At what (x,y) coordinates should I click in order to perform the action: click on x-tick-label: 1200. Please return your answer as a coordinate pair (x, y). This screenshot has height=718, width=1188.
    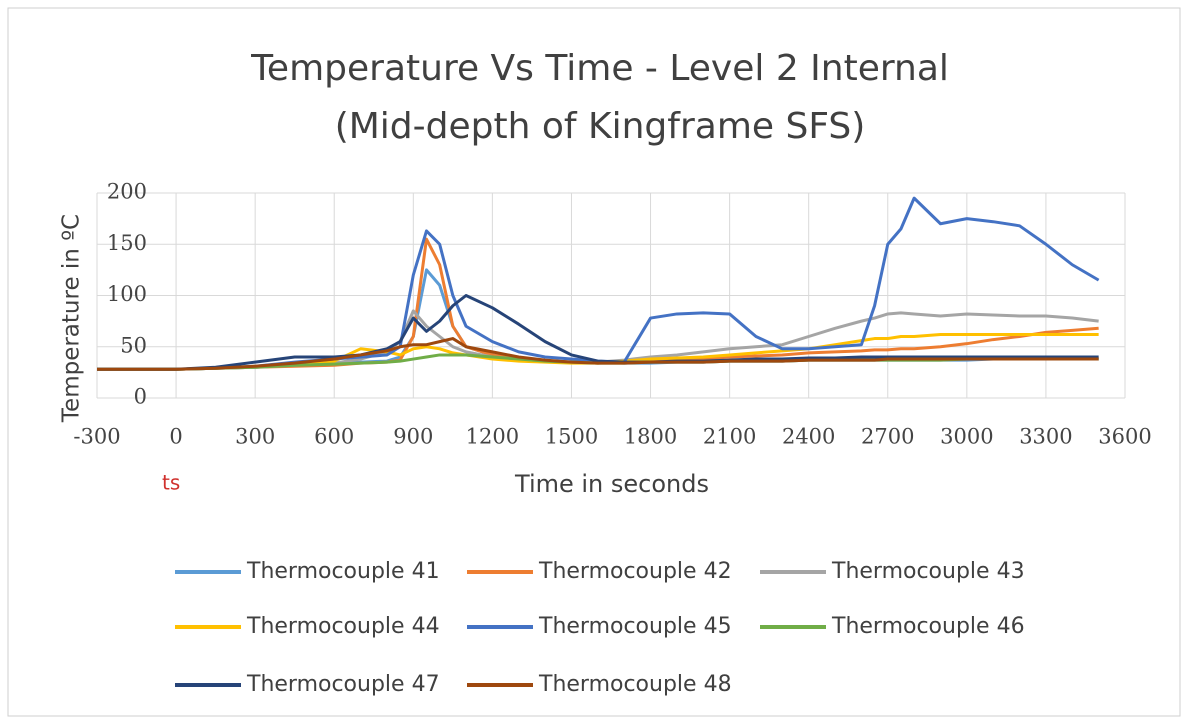
    Looking at the image, I should click on (492, 437).